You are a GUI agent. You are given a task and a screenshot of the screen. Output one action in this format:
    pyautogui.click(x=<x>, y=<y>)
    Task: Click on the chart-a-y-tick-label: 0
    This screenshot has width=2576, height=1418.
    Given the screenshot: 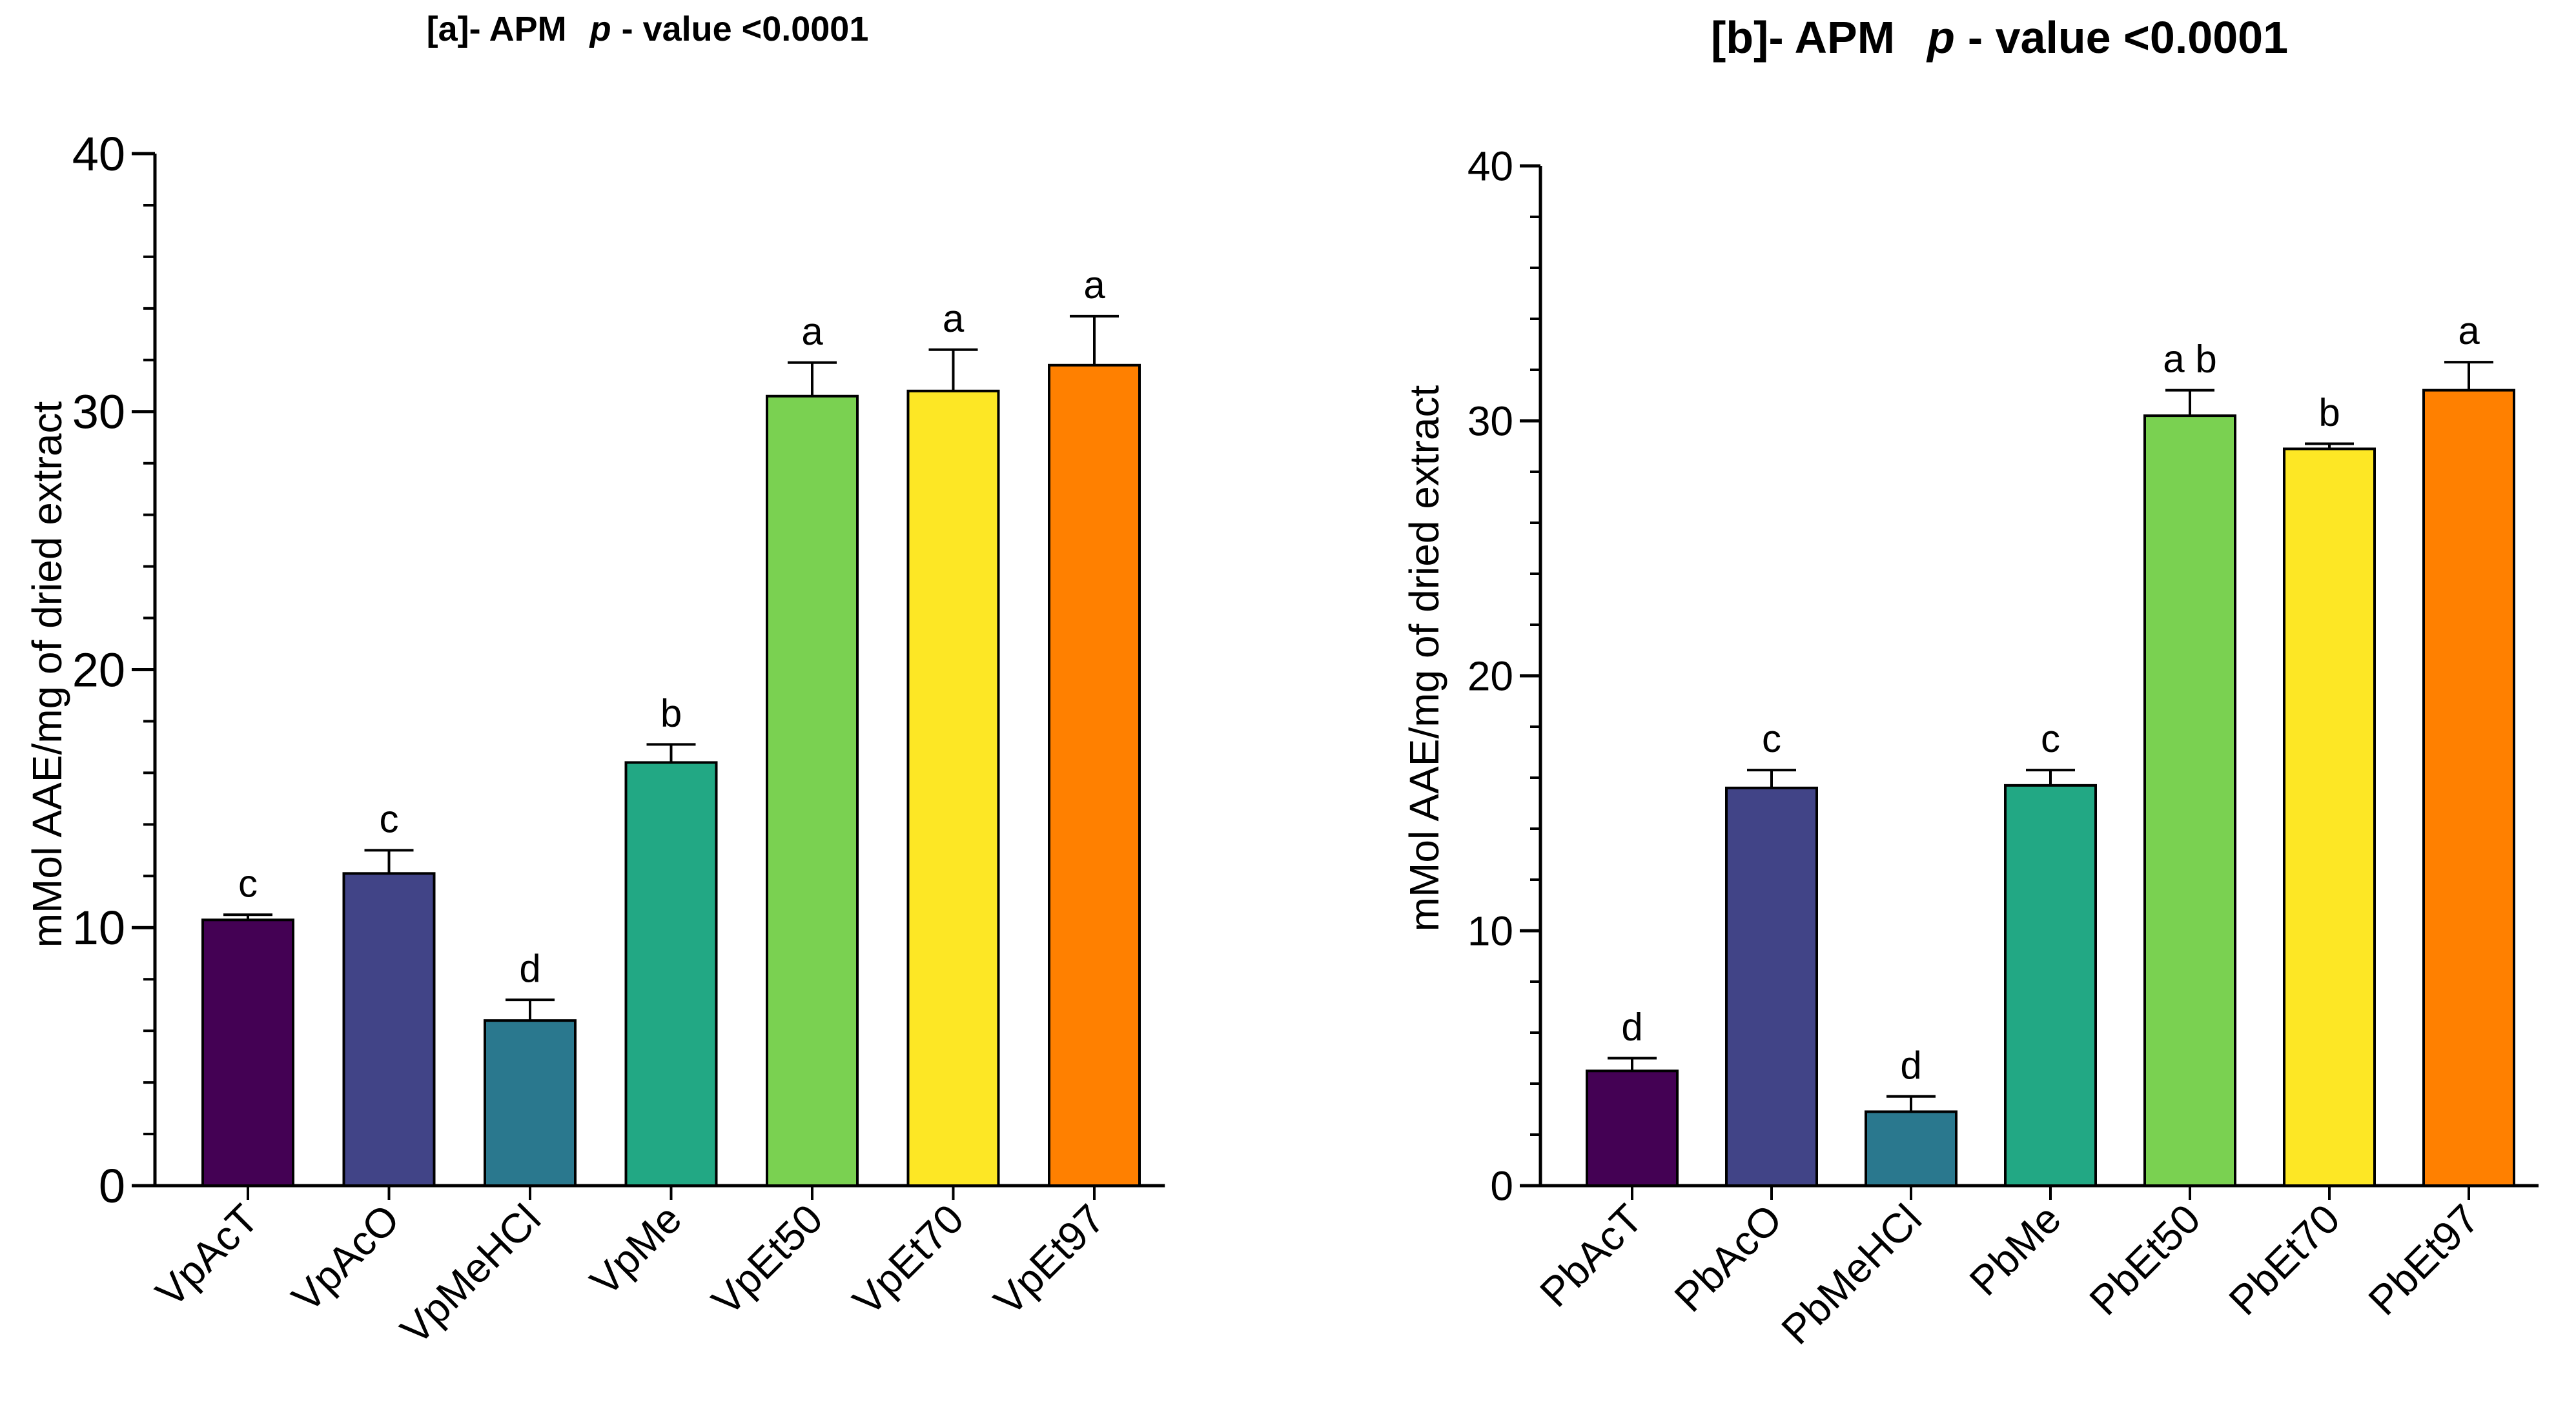 What is the action you would take?
    pyautogui.click(x=112, y=1186)
    